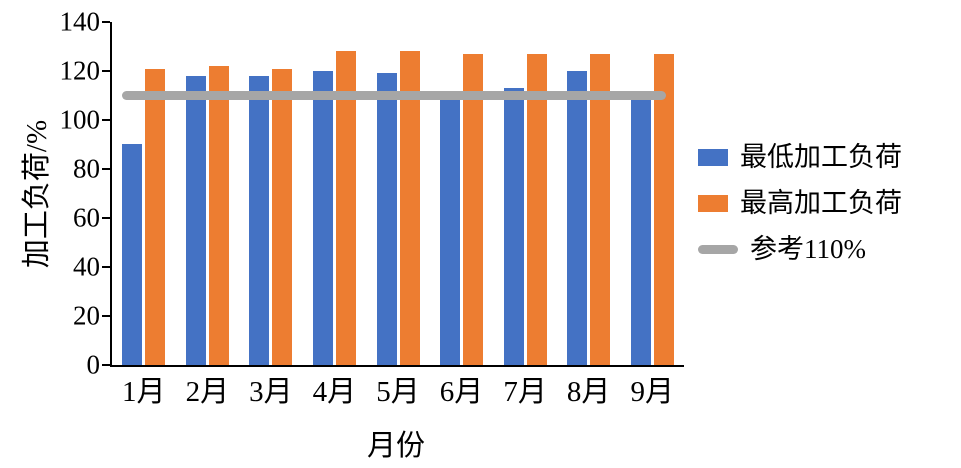  I want to click on y-axis-title: 加工负荷/%, so click(37, 194).